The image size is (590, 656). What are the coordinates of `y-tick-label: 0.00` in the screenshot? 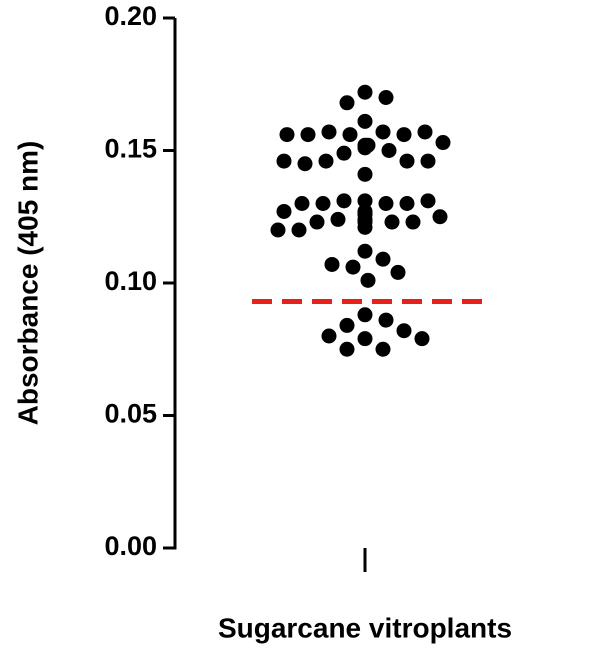 It's located at (130, 546).